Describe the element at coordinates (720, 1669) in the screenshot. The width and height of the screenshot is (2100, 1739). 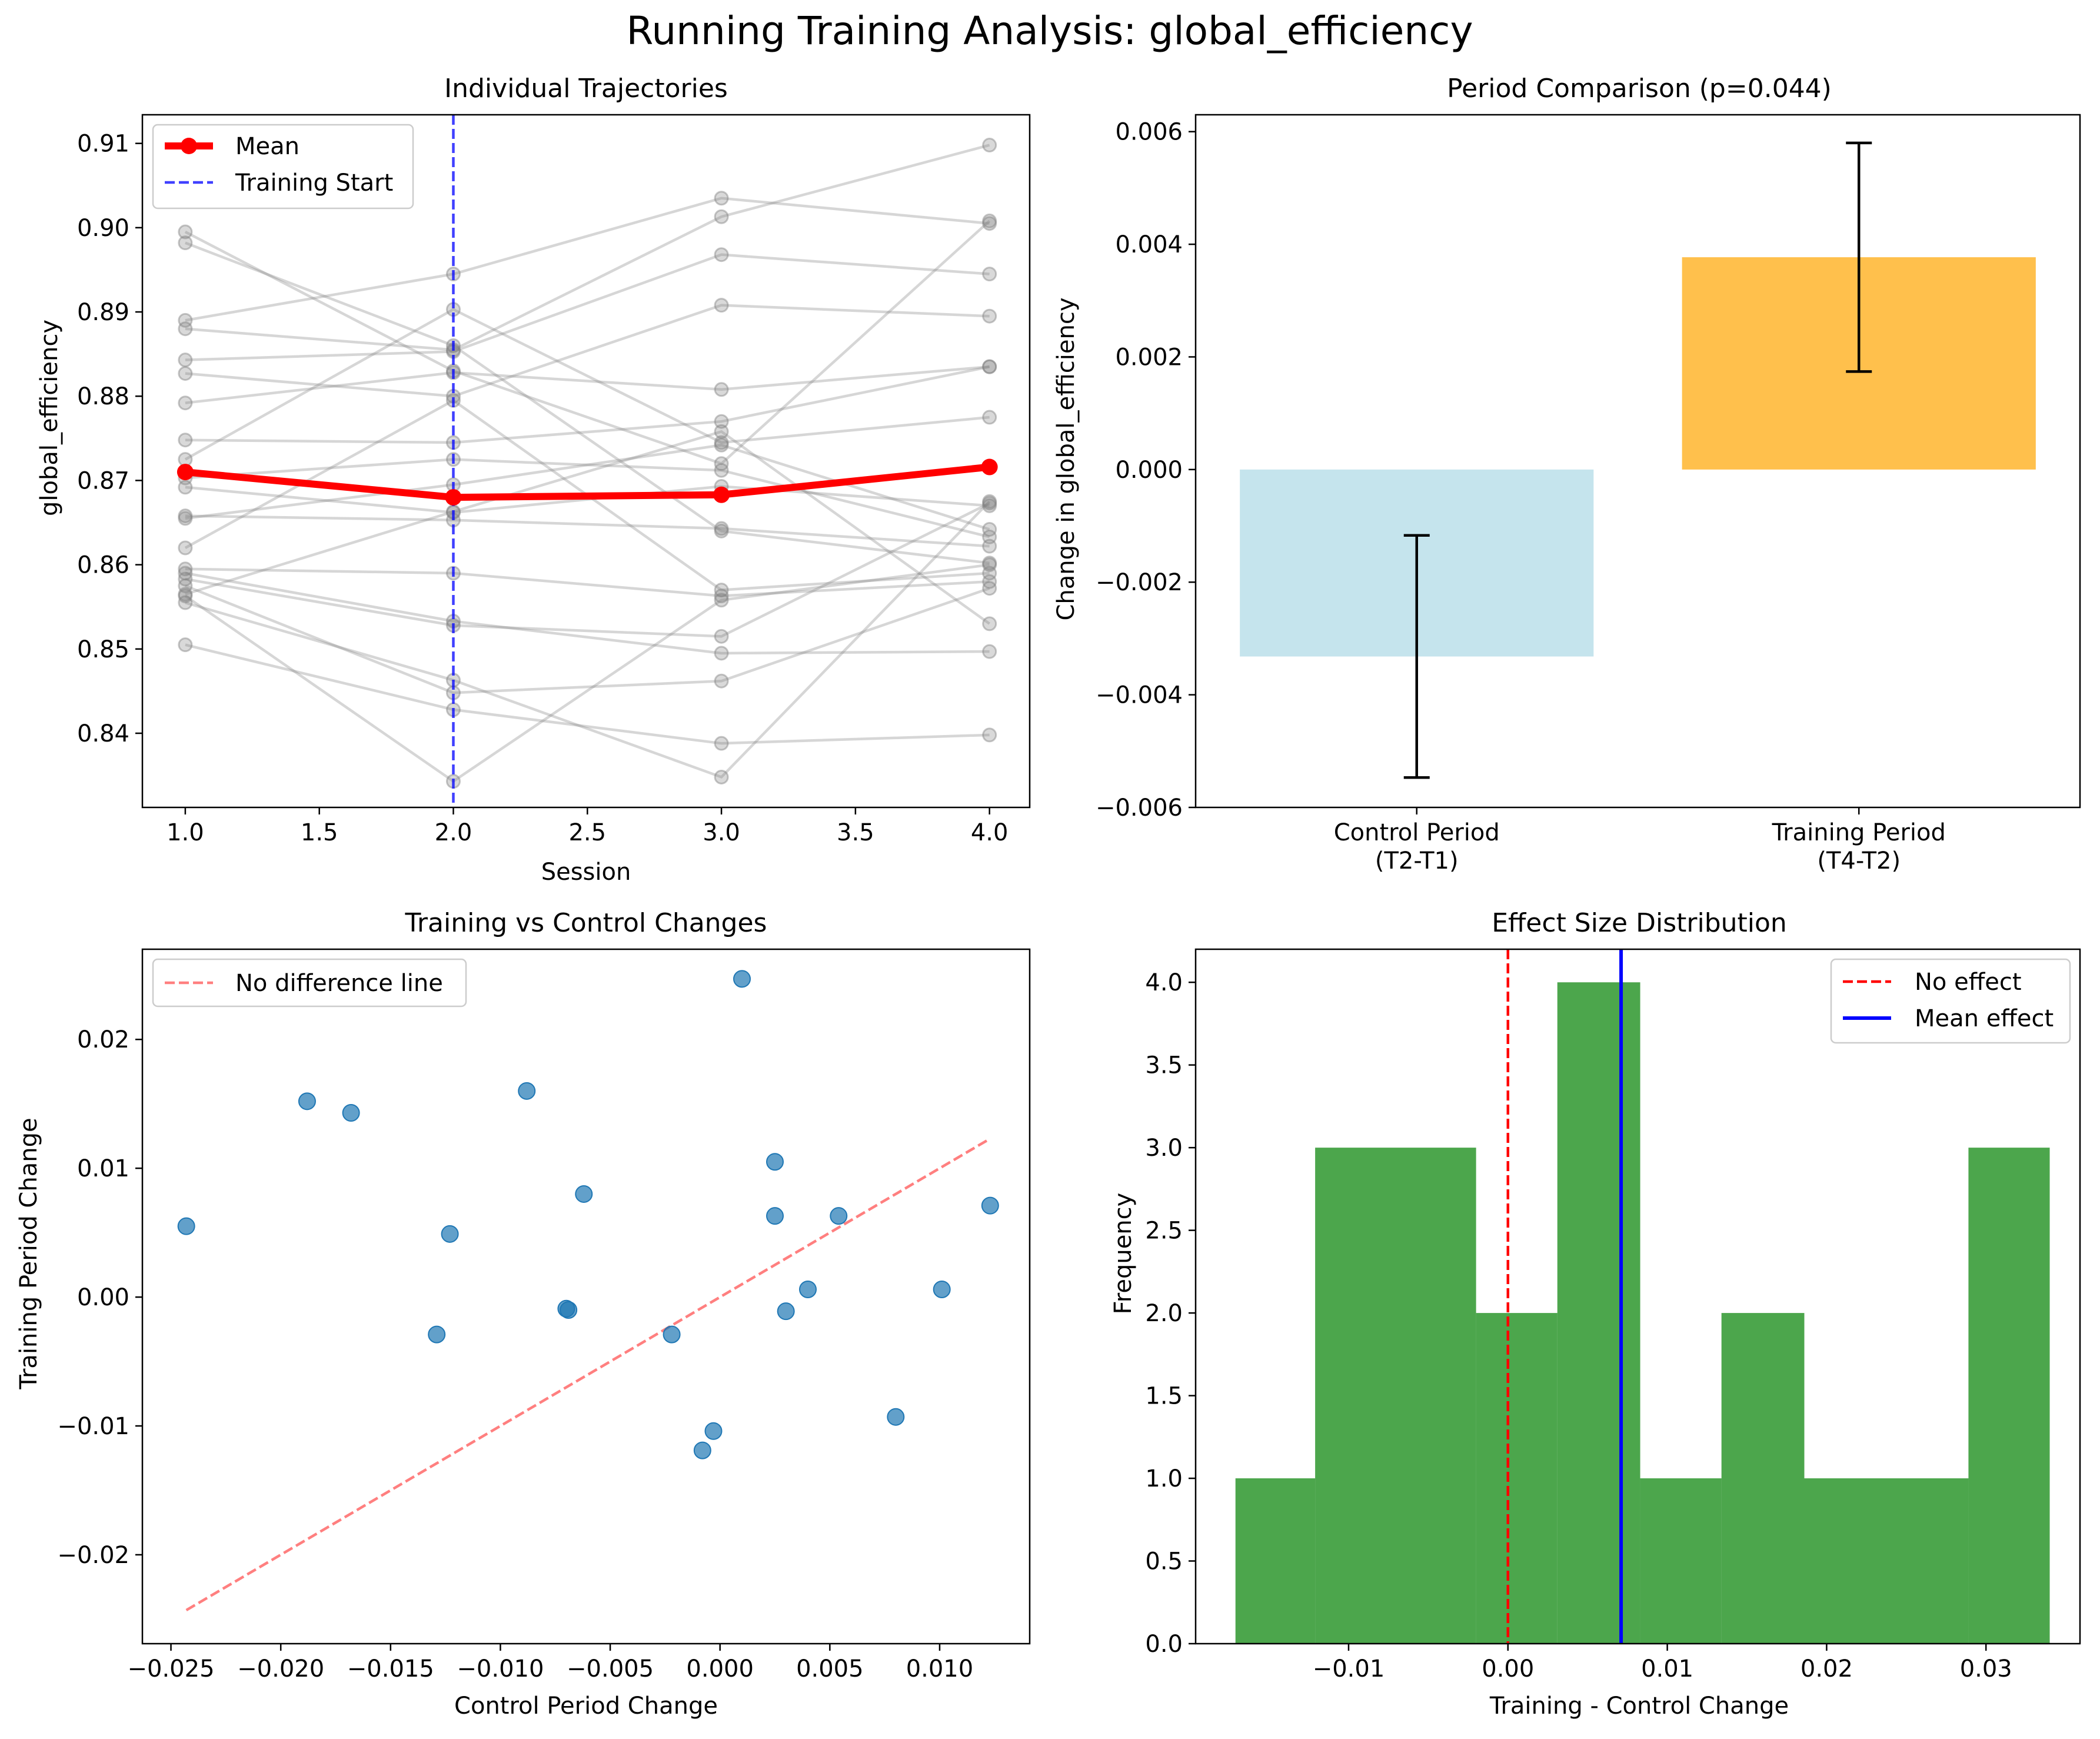
I see `training-vs-control-xtick-label: 0.000` at that location.